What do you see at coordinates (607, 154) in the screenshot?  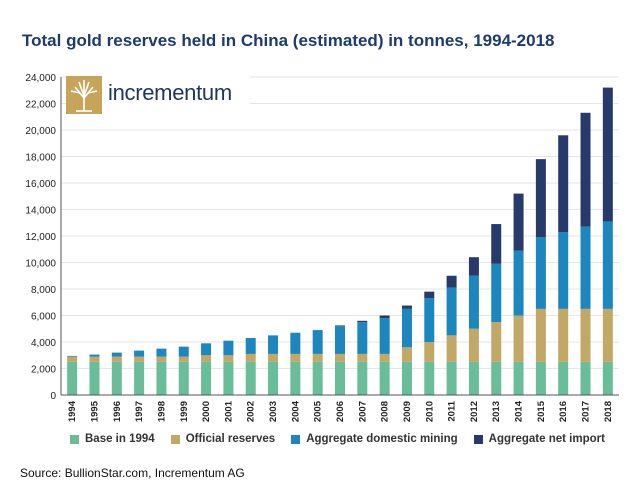 I see `bar-segment-import-2018` at bounding box center [607, 154].